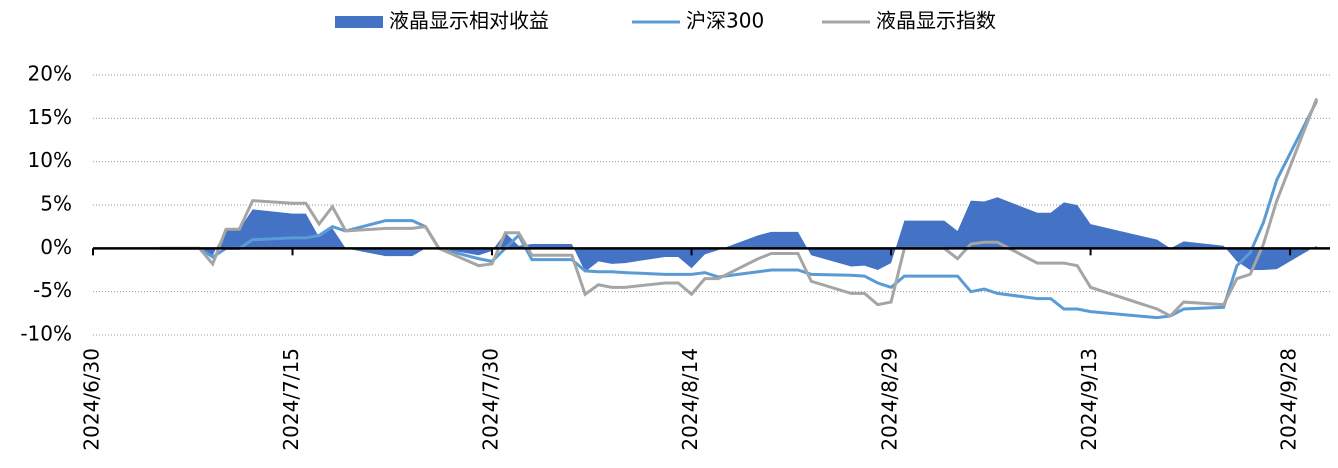 The height and width of the screenshot is (468, 1338). Describe the element at coordinates (936, 21) in the screenshot. I see `legend-label: 液晶显示指数` at that location.